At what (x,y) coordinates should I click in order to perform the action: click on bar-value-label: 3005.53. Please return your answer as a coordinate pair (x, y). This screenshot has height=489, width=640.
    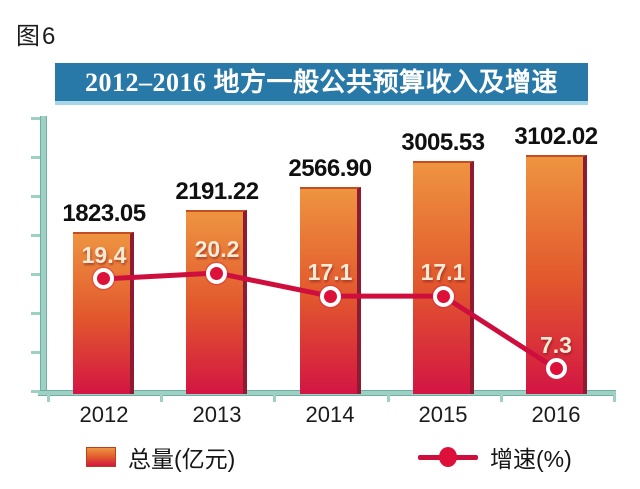
    Looking at the image, I should click on (443, 142).